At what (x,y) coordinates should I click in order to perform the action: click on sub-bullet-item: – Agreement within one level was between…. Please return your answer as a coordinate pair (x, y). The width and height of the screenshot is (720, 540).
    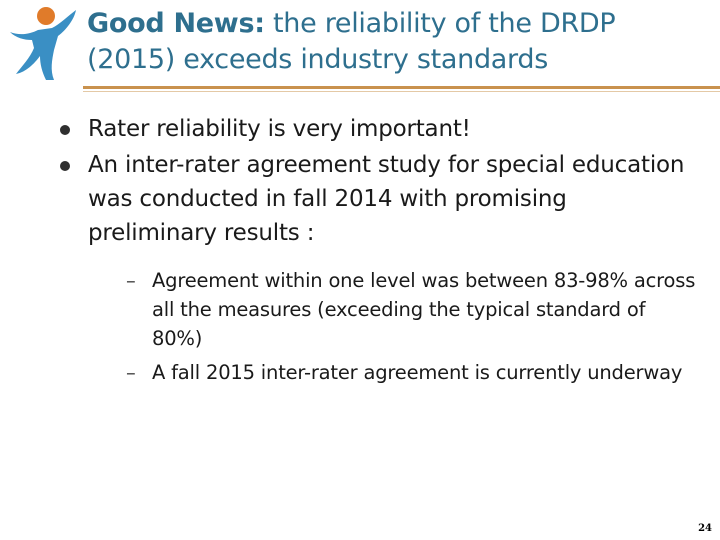
    Looking at the image, I should click on (410, 309).